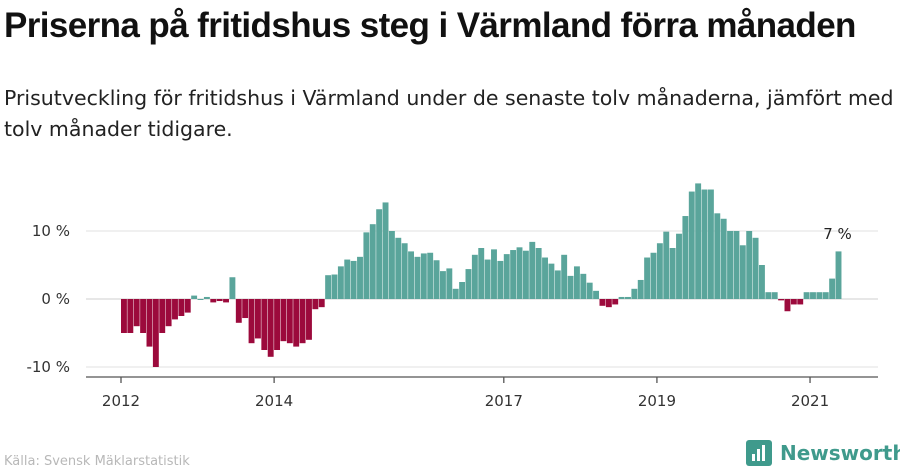 The height and width of the screenshot is (474, 900). I want to click on y-tick-label: 0 %, so click(55, 299).